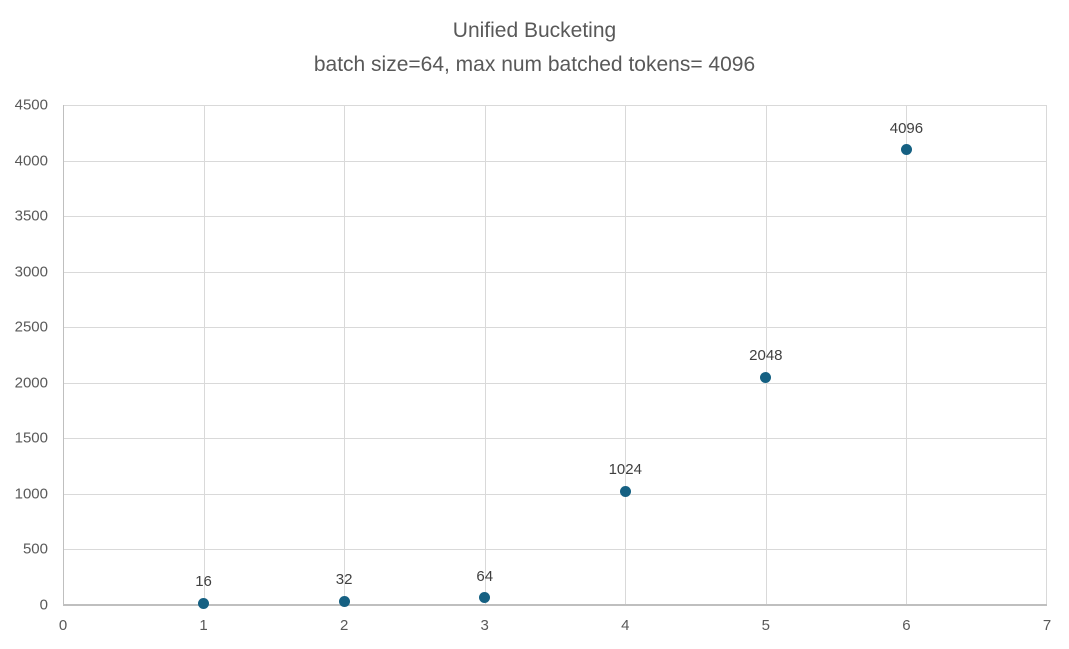 Image resolution: width=1069 pixels, height=649 pixels. What do you see at coordinates (31, 216) in the screenshot?
I see `y-tick-label: 3500` at bounding box center [31, 216].